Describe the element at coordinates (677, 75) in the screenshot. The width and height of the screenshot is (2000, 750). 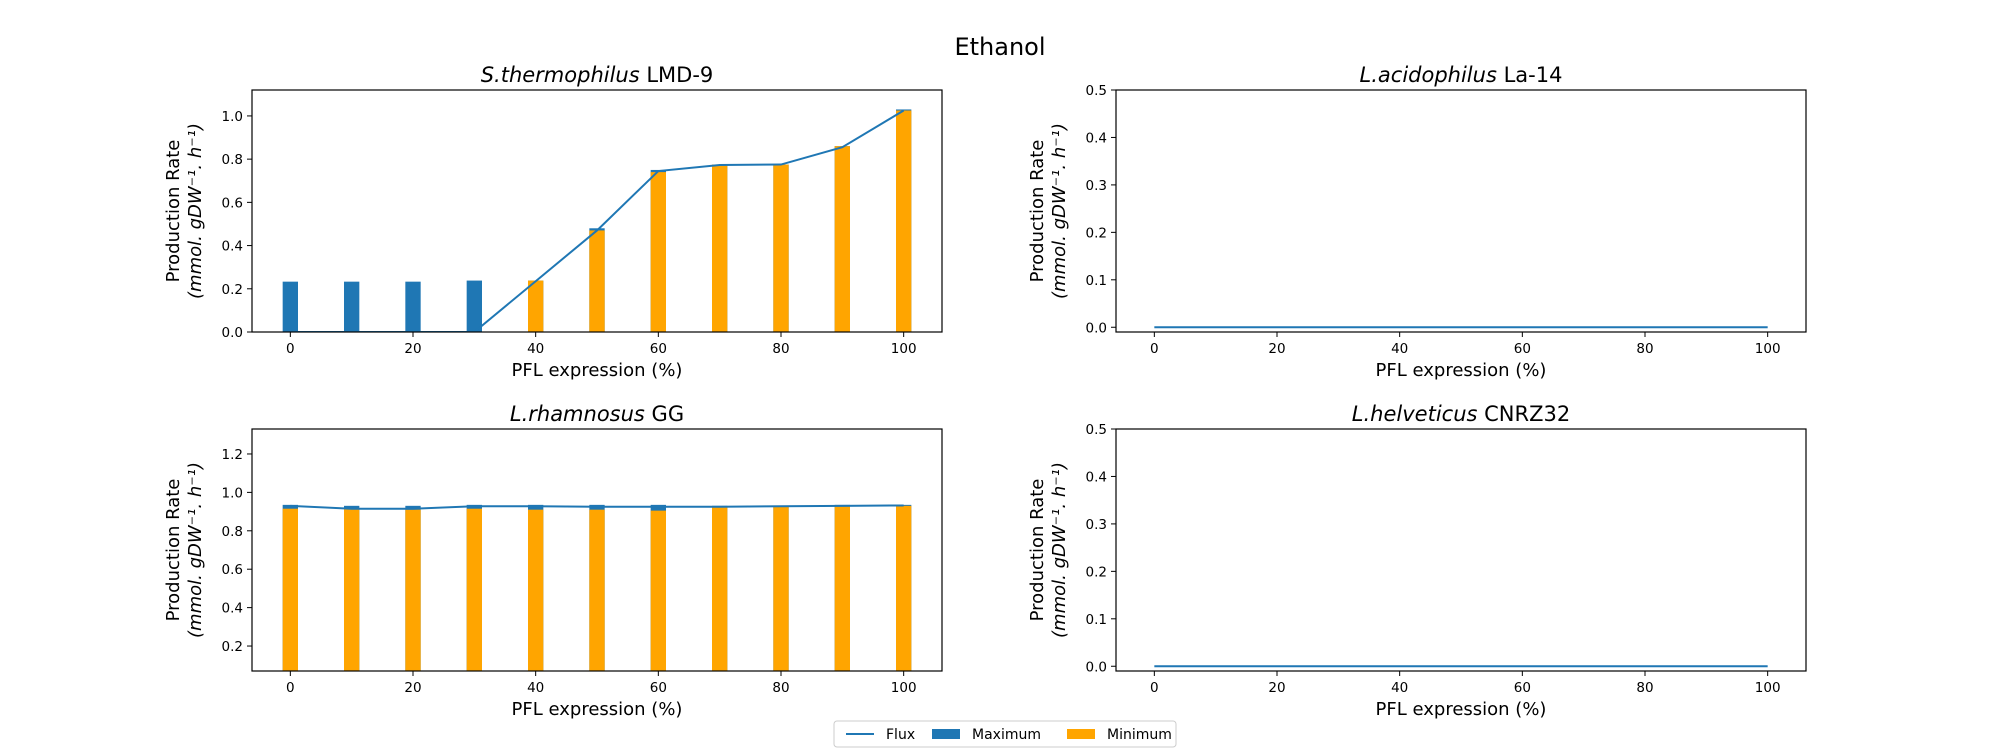
I see `subplot-title-strain: LMD-9` at that location.